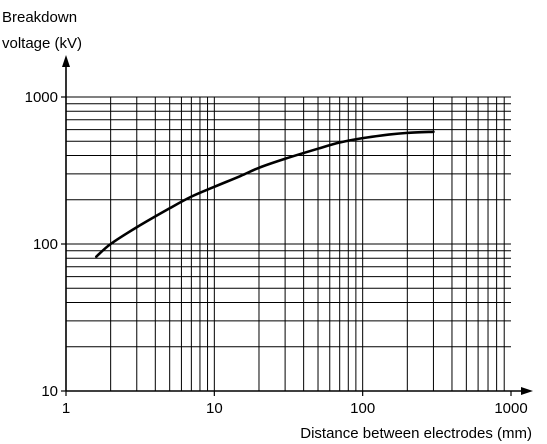 Image resolution: width=547 pixels, height=444 pixels. I want to click on y-axis-label-line2: voltage (kV), so click(42, 43).